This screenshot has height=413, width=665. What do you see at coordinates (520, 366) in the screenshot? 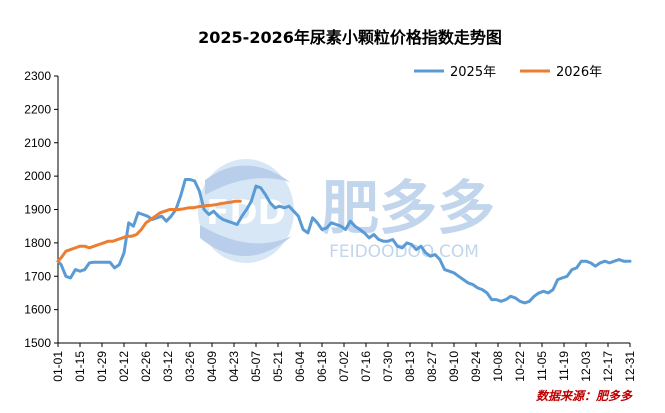
I see `x-tick-label: 10-22` at bounding box center [520, 366].